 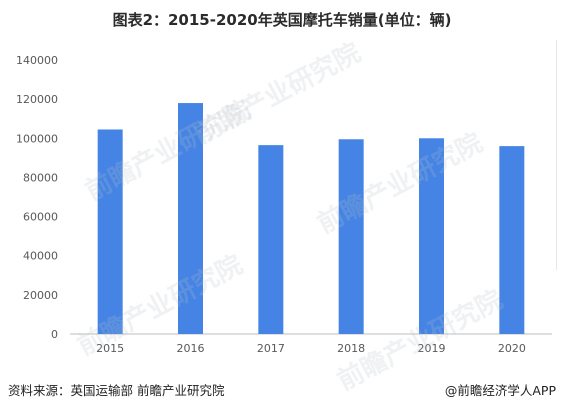 What do you see at coordinates (432, 348) in the screenshot?
I see `x-tick-label: 2019` at bounding box center [432, 348].